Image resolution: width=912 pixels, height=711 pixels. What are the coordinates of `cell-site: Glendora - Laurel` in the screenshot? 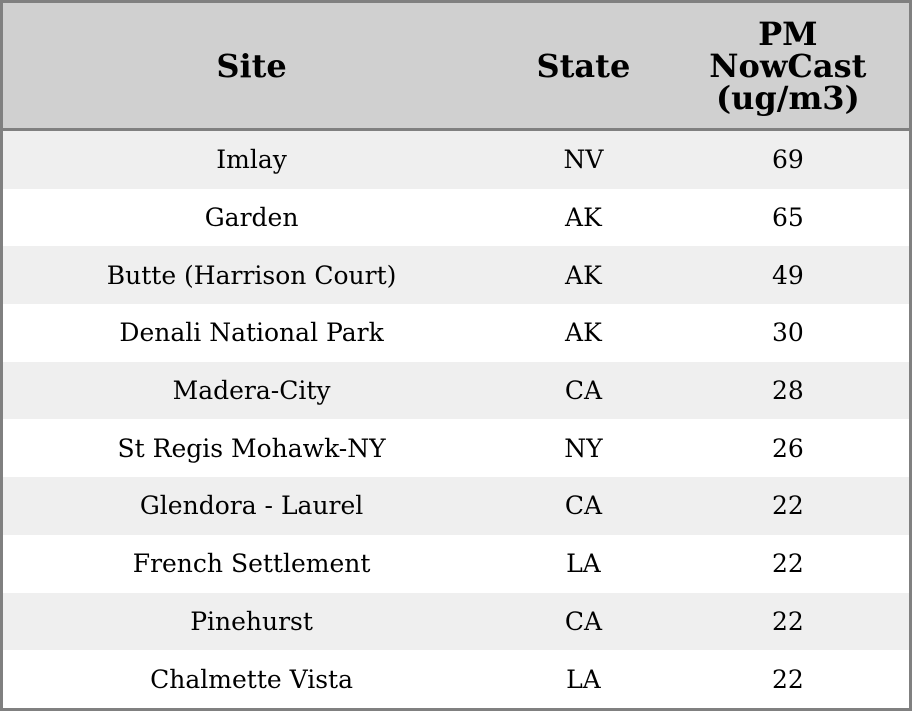 It's located at (251, 506).